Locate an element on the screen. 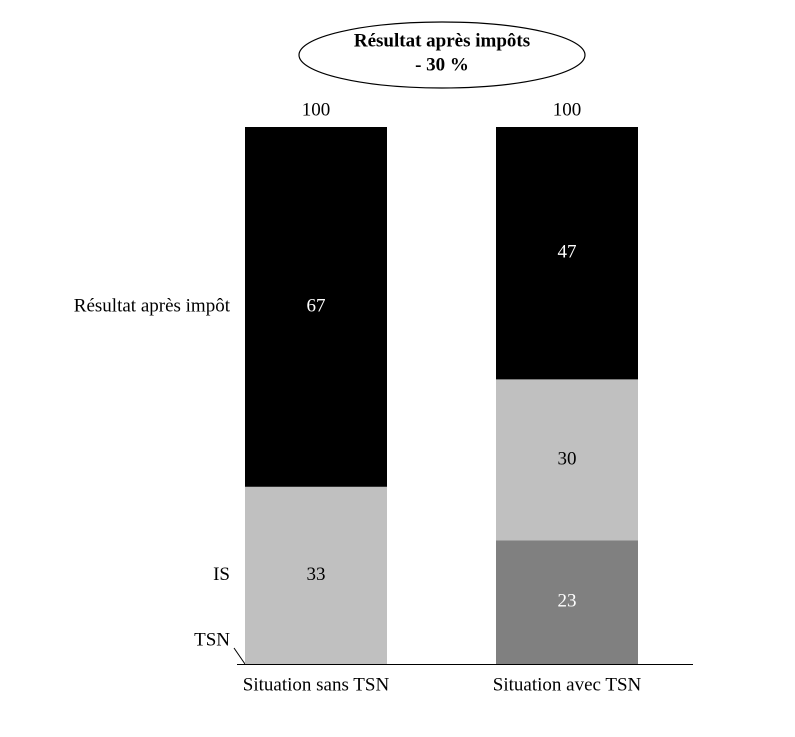 The height and width of the screenshot is (737, 795). annotation-text: - 30 % is located at coordinates (442, 64).